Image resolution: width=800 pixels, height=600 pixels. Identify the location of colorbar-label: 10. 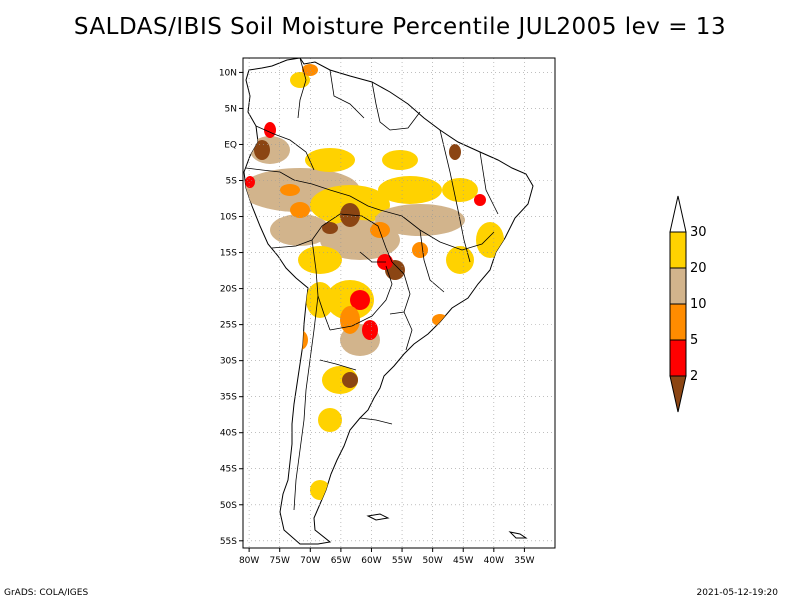
(698, 304).